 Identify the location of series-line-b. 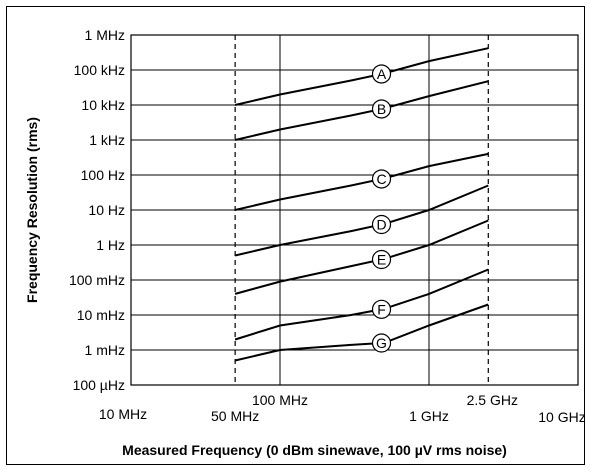
(361, 110).